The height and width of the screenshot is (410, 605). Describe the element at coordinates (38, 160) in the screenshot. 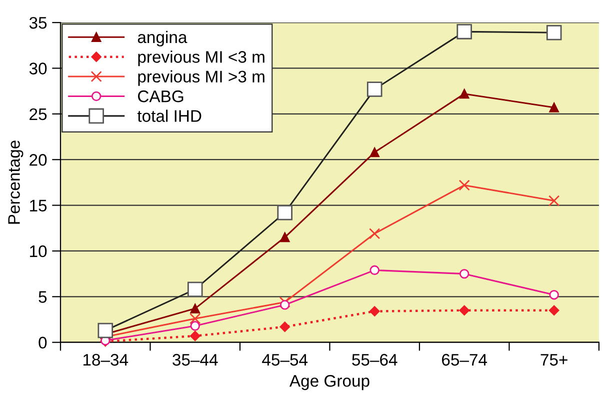

I see `y-tick-label: 20` at that location.